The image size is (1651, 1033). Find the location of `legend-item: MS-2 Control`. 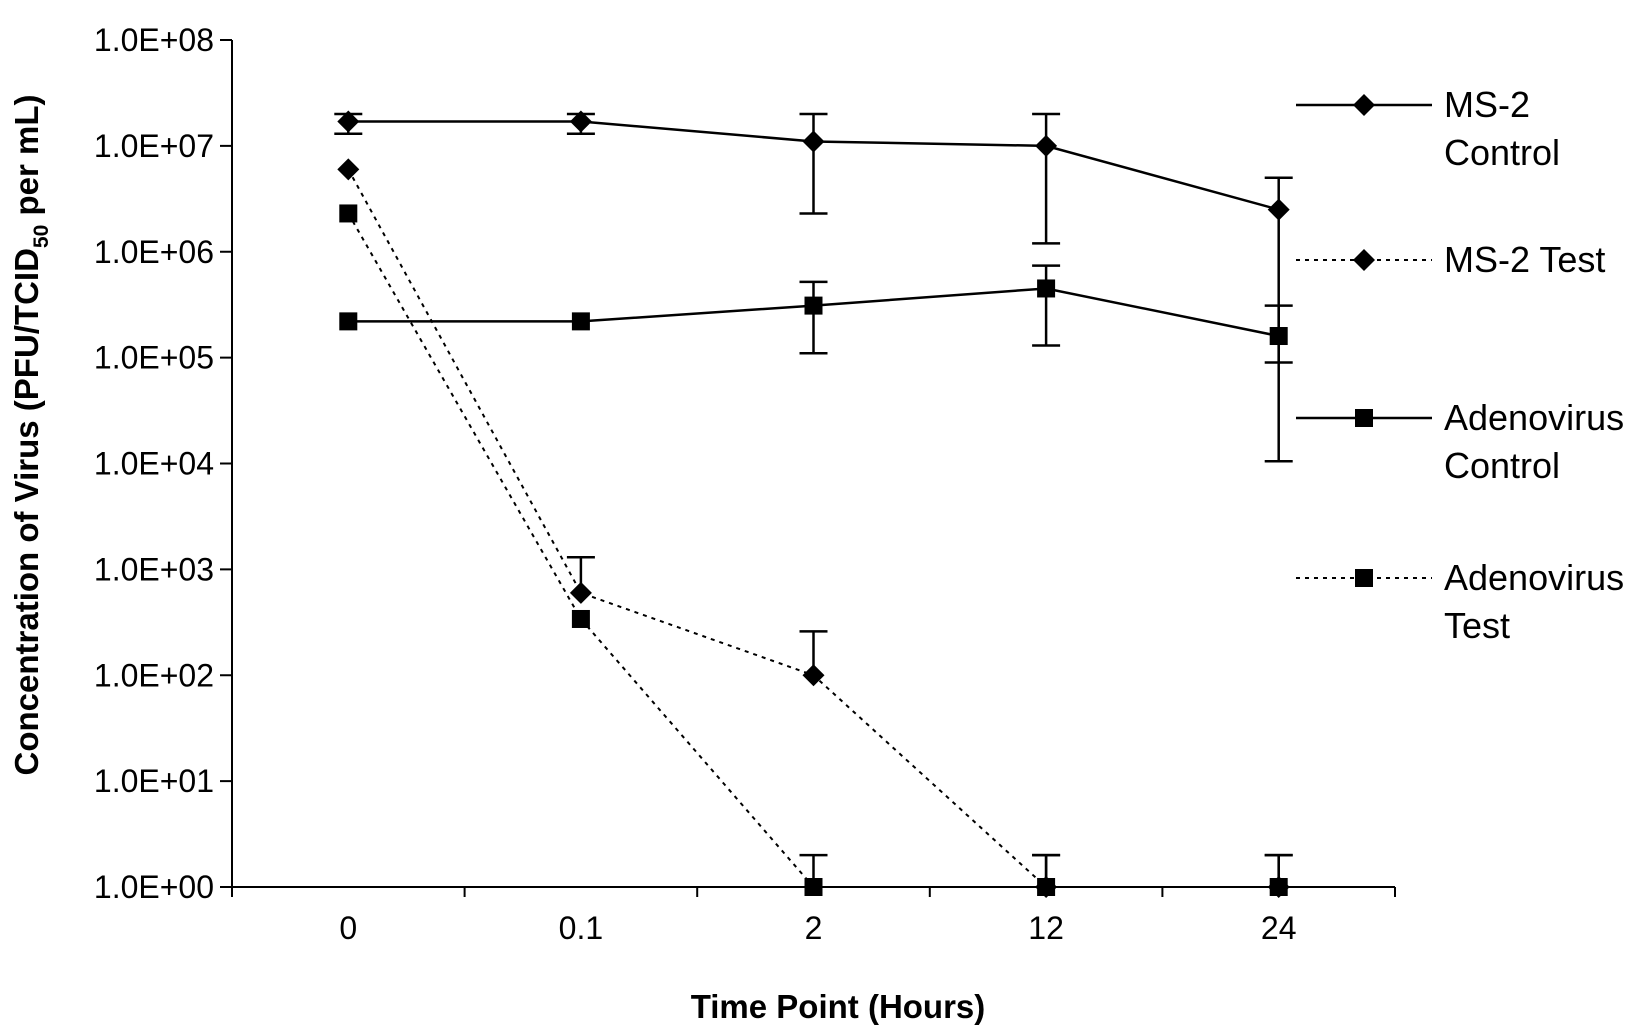

legend-item: MS-2 Control is located at coordinates (1428, 128).